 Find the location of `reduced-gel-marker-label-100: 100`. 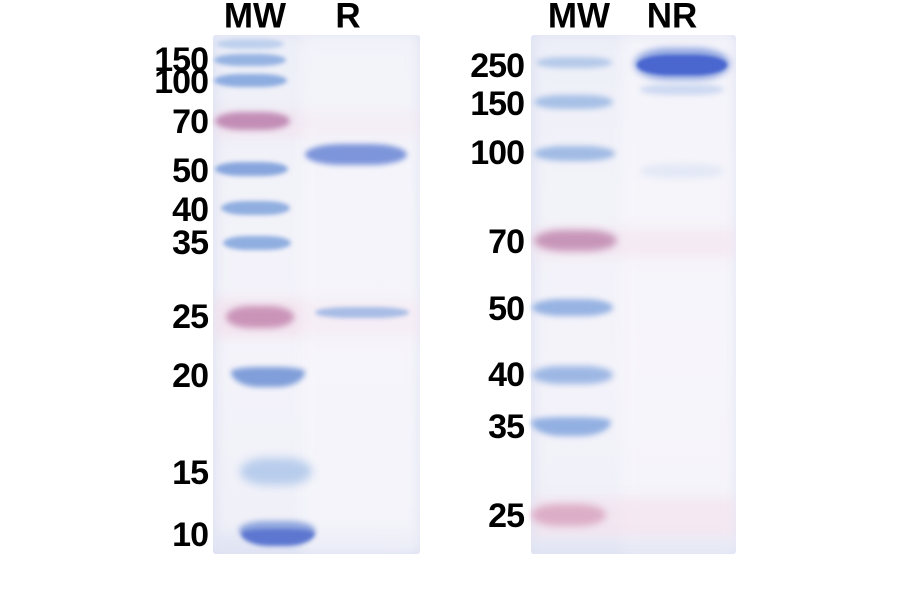

reduced-gel-marker-label-100: 100 is located at coordinates (181, 82).